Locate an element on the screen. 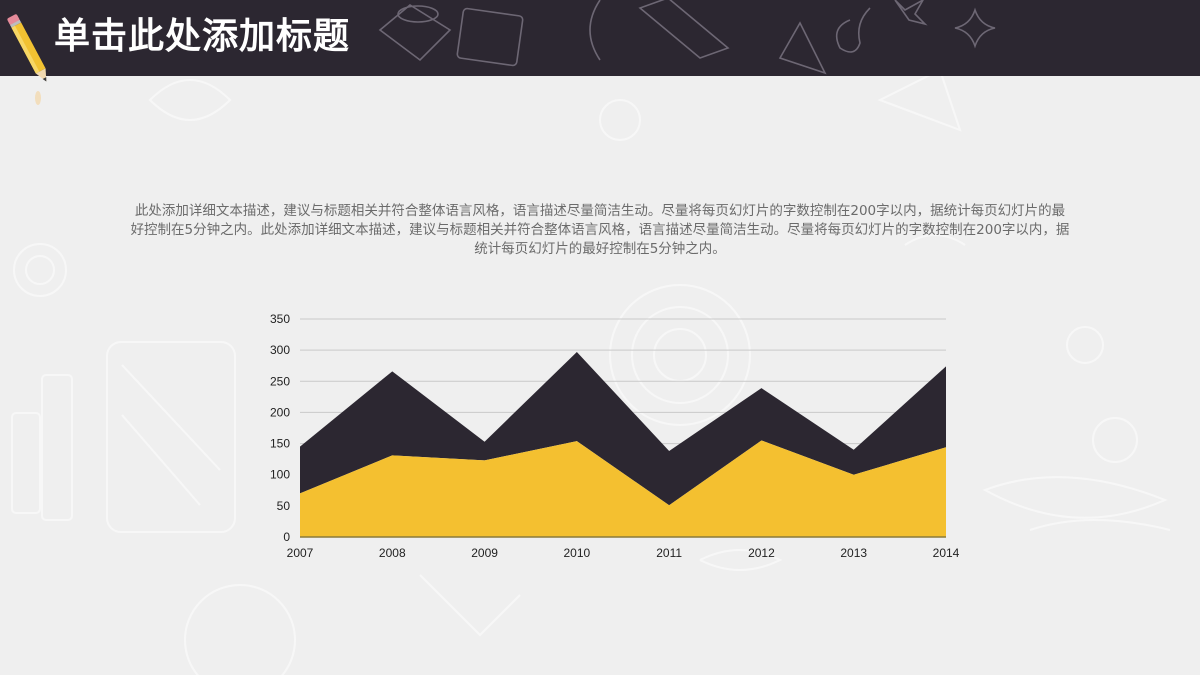  y-tick-label: 250 is located at coordinates (280, 381).